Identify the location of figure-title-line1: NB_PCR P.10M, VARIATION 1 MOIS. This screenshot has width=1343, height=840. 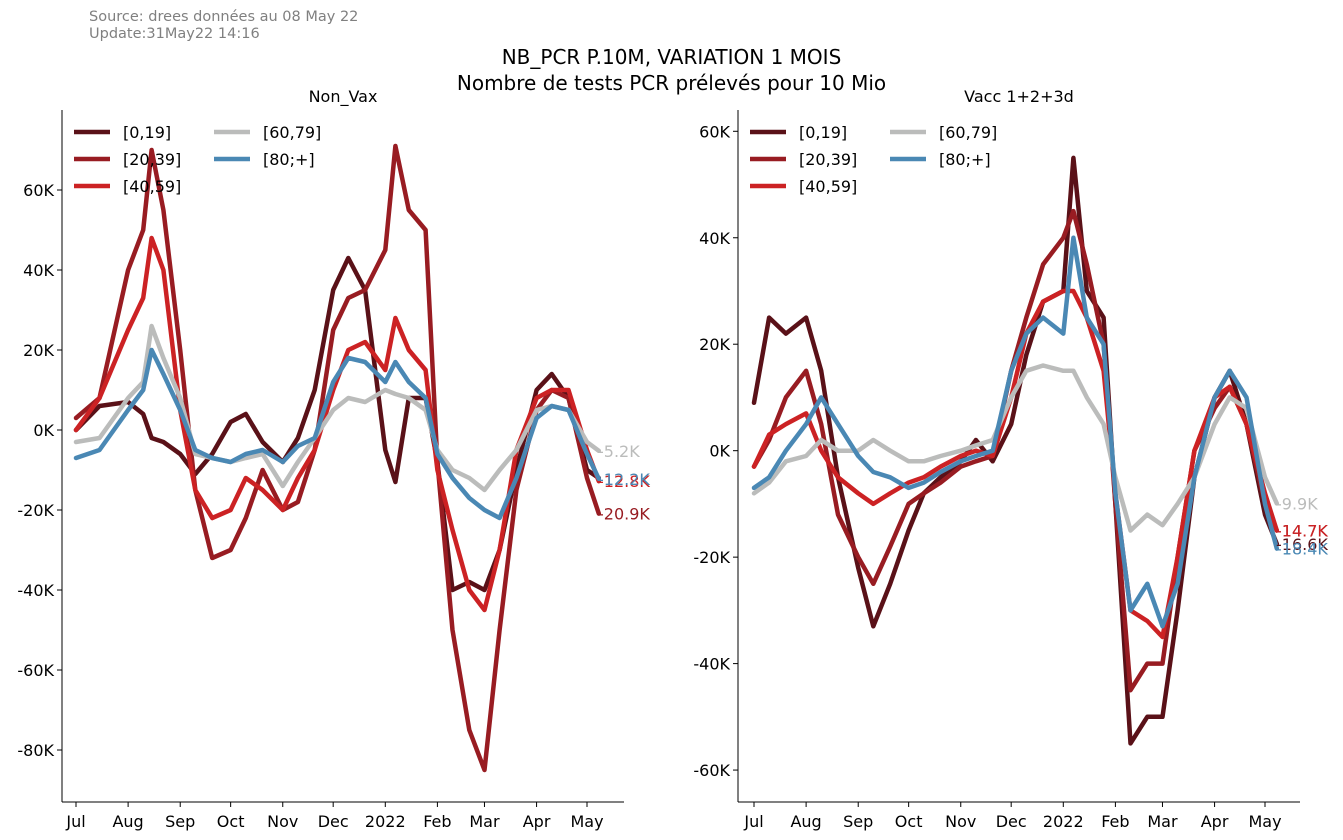
(671, 57).